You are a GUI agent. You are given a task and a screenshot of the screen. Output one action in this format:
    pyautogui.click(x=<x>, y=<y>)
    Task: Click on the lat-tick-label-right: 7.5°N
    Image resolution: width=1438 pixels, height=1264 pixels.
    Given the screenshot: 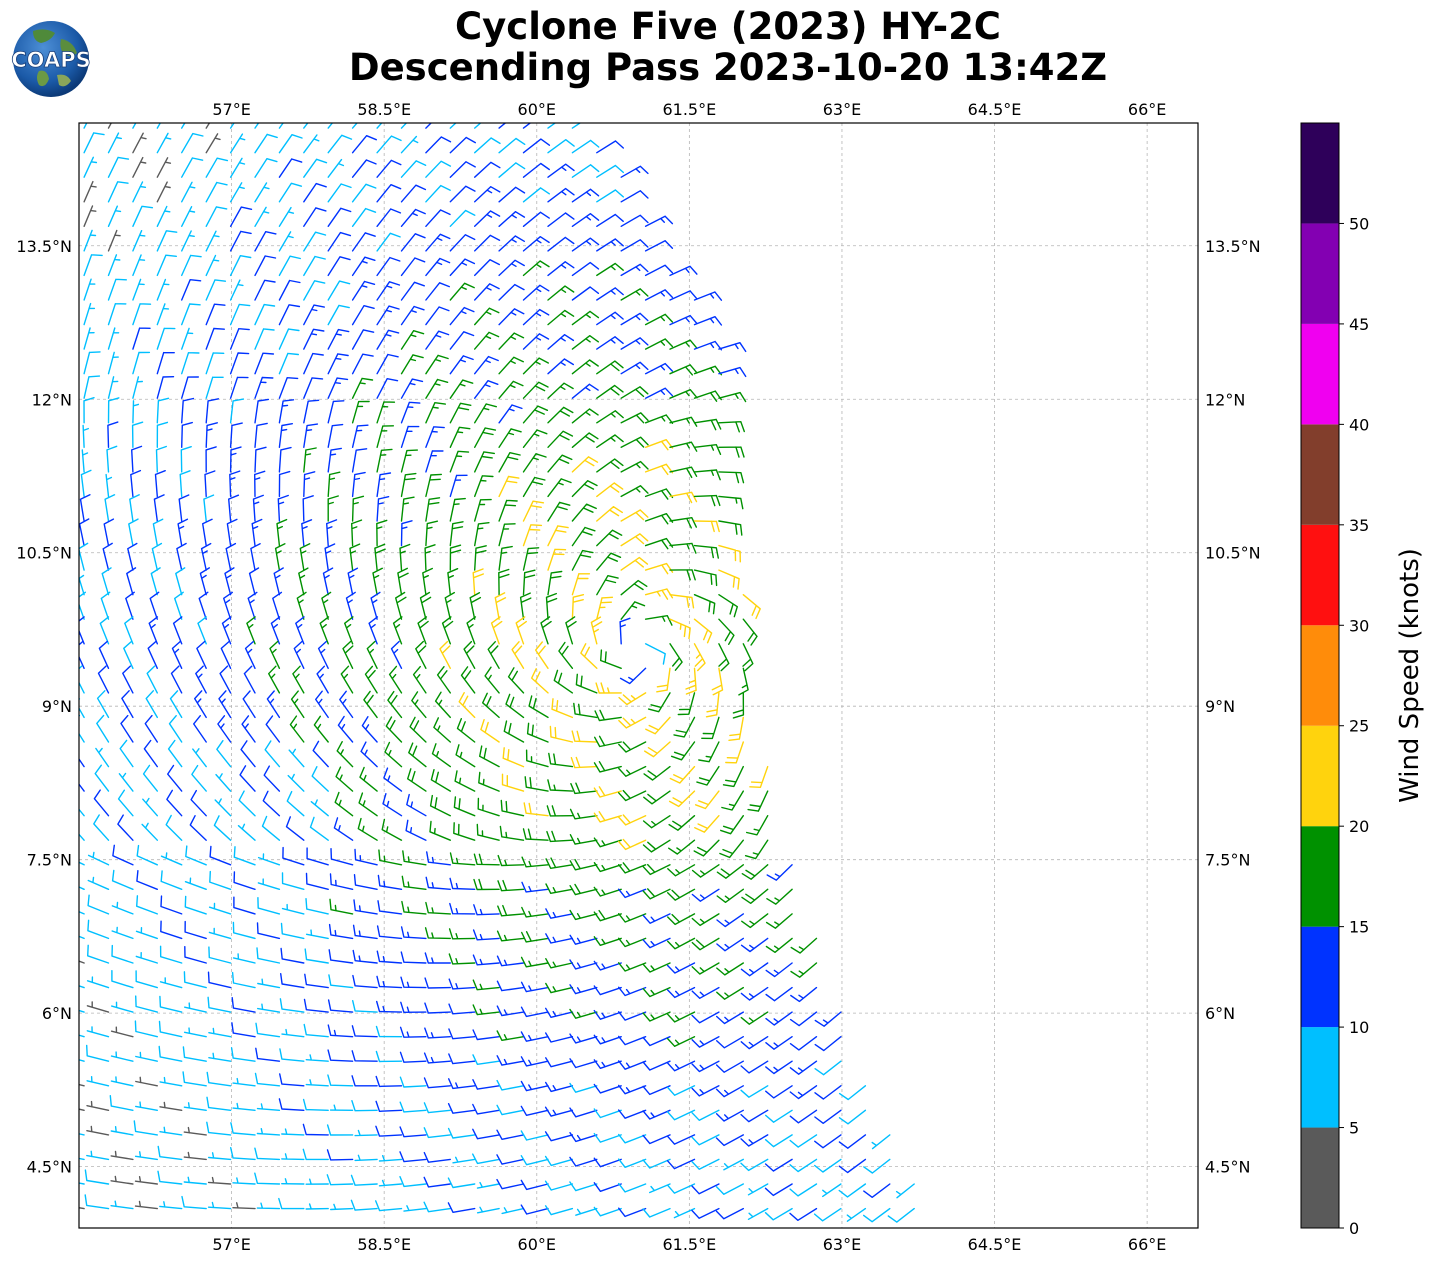 What is the action you would take?
    pyautogui.click(x=1227, y=860)
    